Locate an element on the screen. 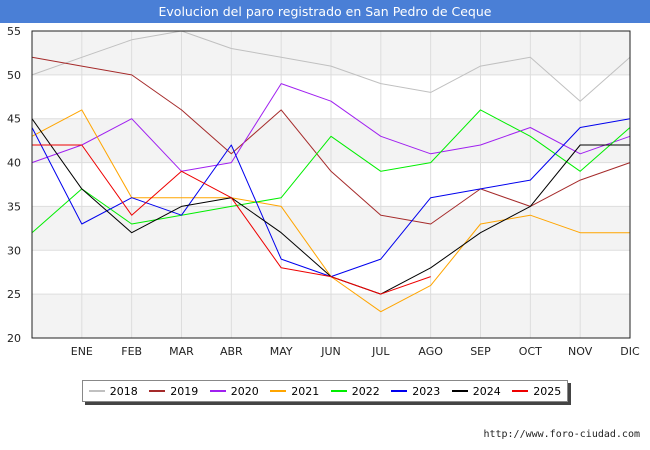 Image resolution: width=650 pixels, height=450 pixels. y-tick-label: 20 is located at coordinates (14, 338).